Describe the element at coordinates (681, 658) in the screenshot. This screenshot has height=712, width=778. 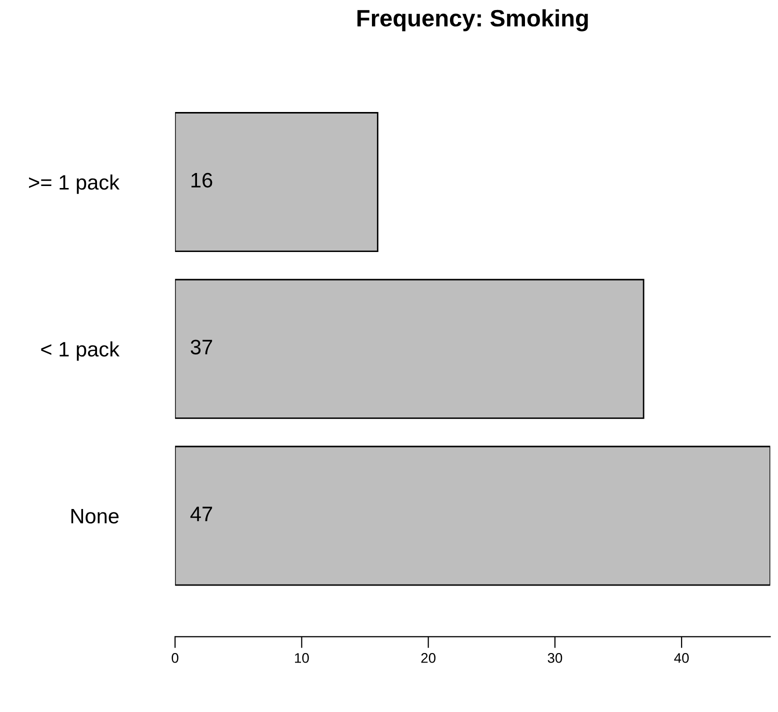
I see `x-tick-label: 40` at that location.